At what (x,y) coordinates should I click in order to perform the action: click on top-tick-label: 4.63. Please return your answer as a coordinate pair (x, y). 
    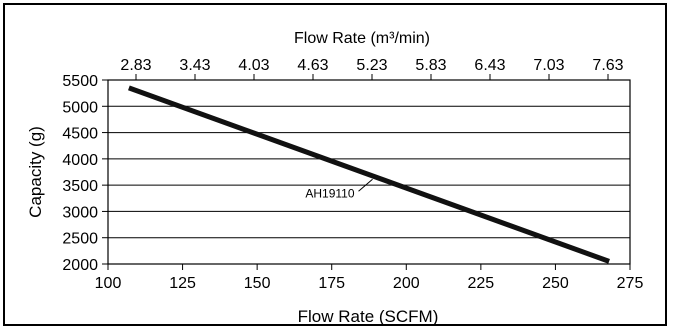
    Looking at the image, I should click on (312, 65).